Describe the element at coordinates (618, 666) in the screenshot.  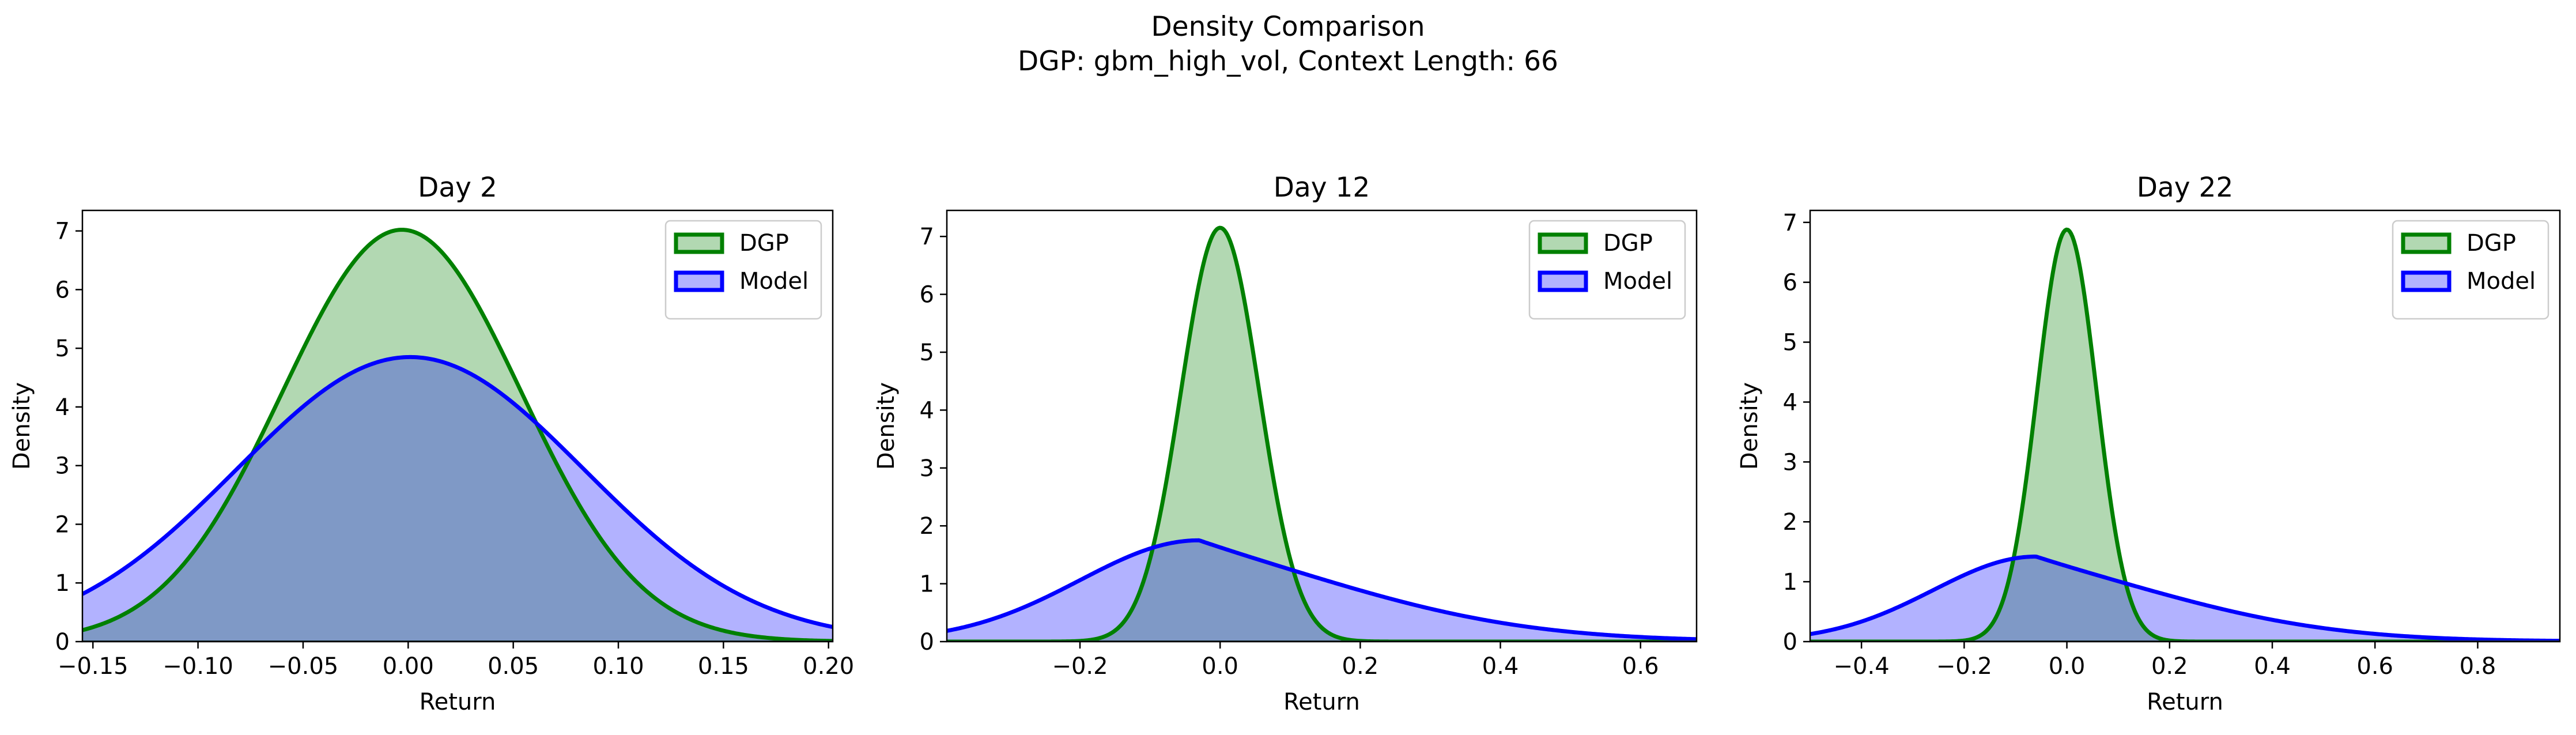
I see `x-tick-label: 0.10` at that location.